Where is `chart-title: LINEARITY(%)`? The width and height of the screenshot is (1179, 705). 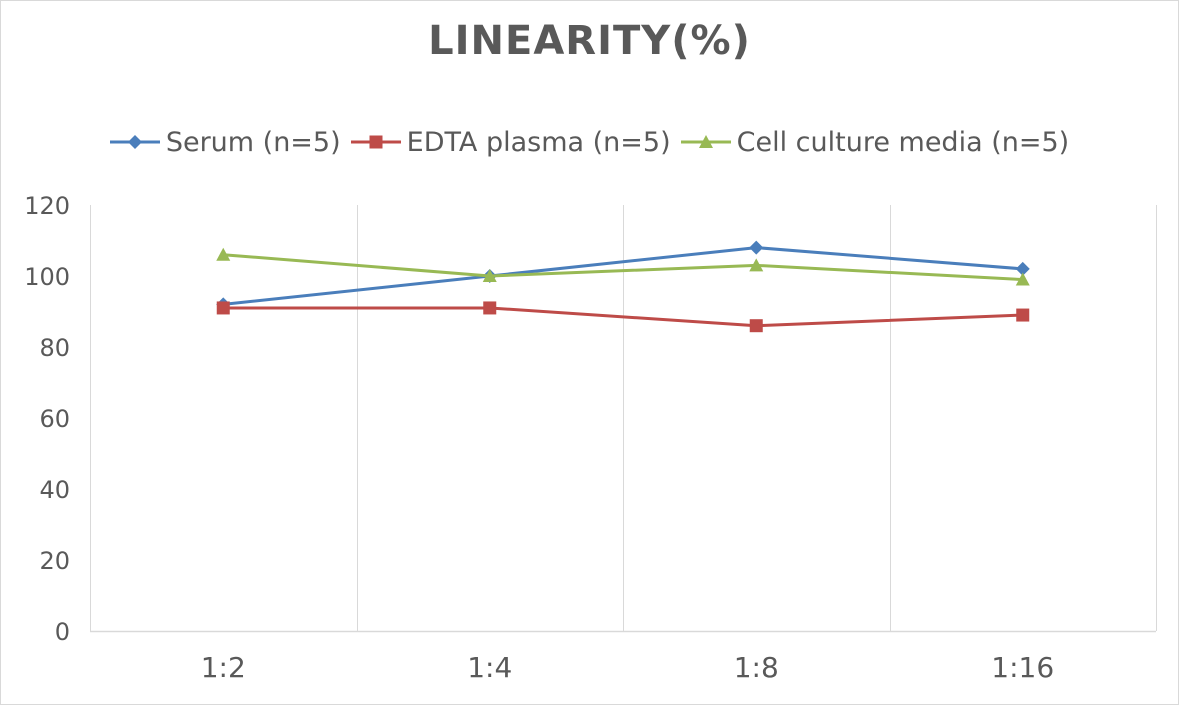
chart-title: LINEARITY(%) is located at coordinates (589, 41).